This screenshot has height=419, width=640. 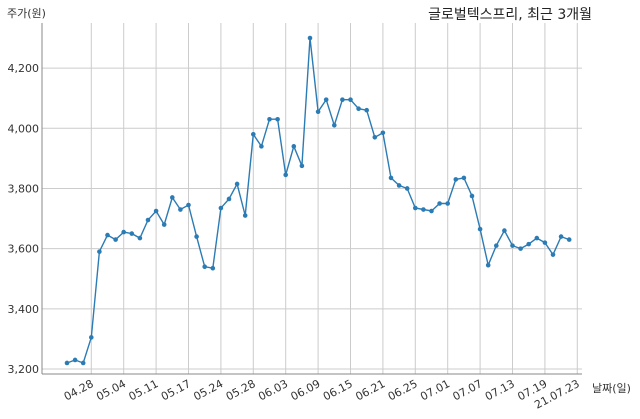 I want to click on x-axis-title: 날짜(일), so click(x=611, y=388).